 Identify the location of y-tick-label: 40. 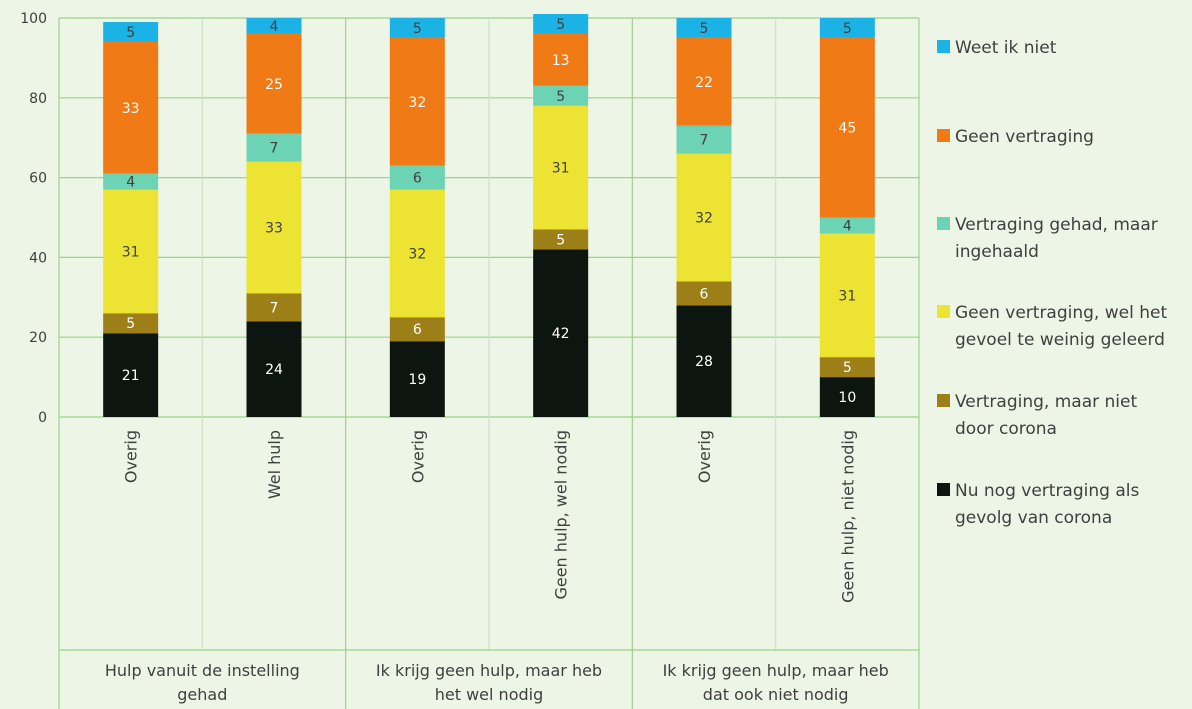
(38, 258).